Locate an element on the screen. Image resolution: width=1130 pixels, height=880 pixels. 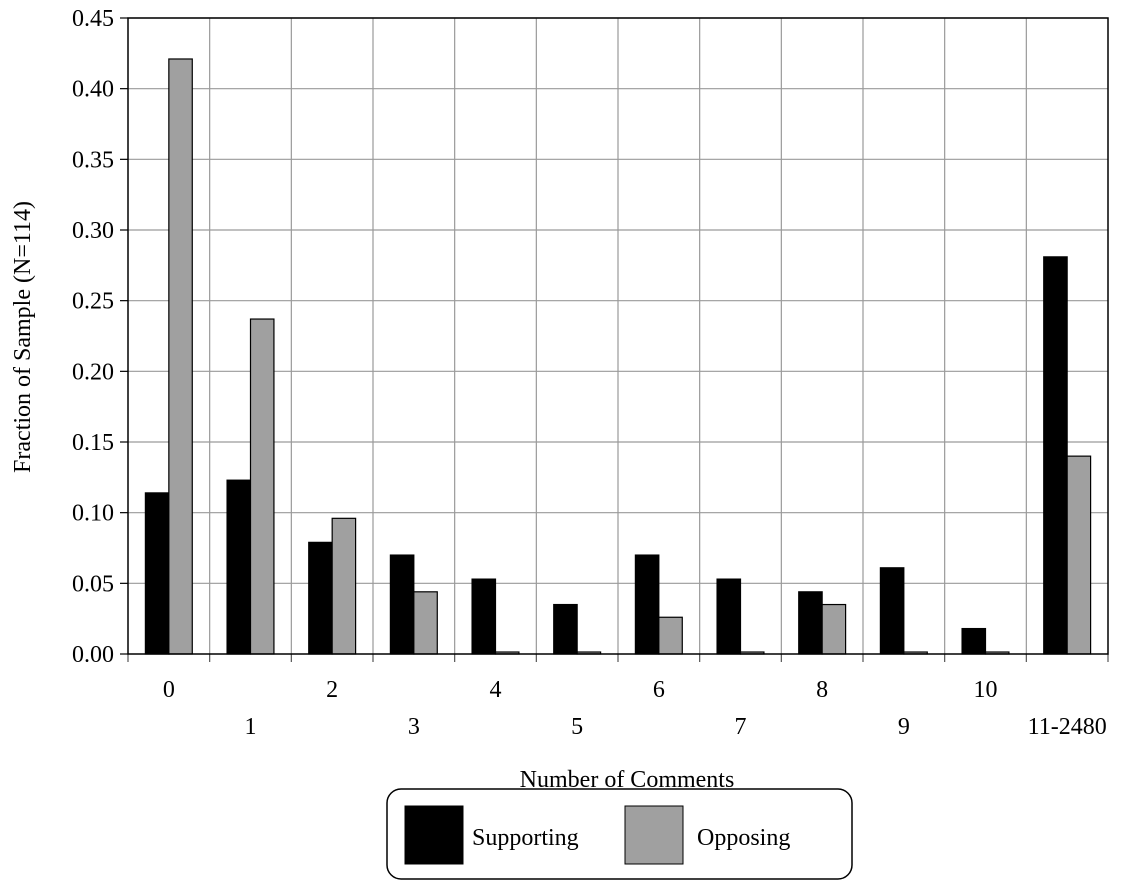
x-tick-label: 0 is located at coordinates (169, 690).